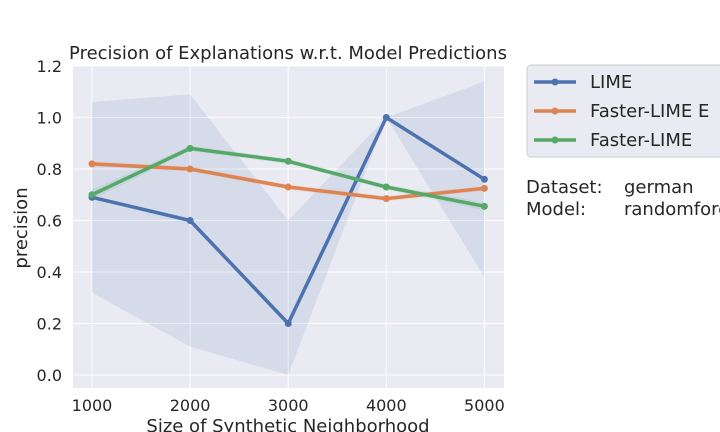 This screenshot has height=432, width=720. I want to click on y-tick-label: 0.6, so click(49, 221).